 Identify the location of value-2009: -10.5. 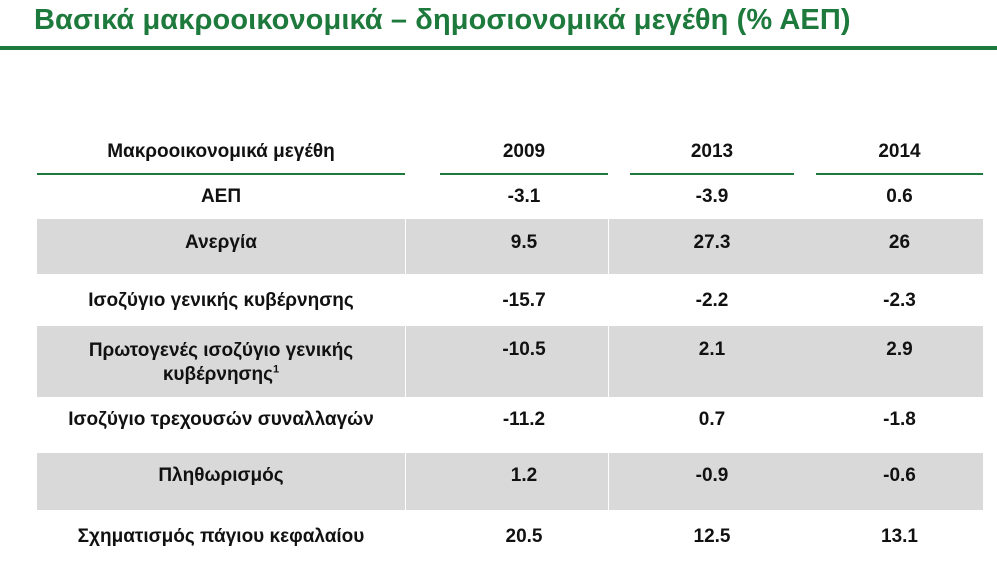
(524, 349).